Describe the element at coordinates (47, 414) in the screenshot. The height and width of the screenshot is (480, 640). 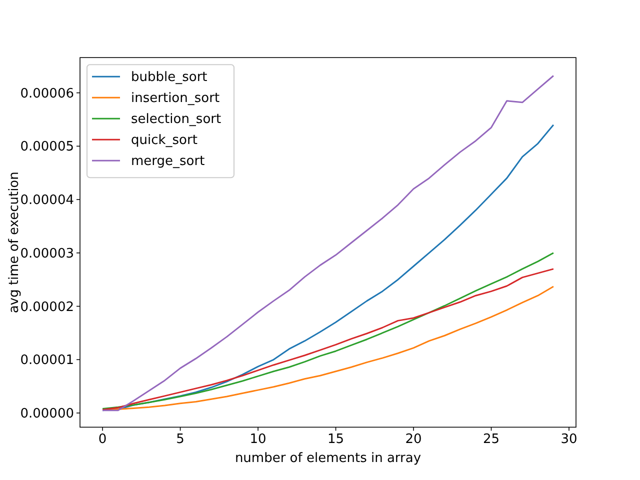
I see `y-tick-label: 0.00000` at that location.